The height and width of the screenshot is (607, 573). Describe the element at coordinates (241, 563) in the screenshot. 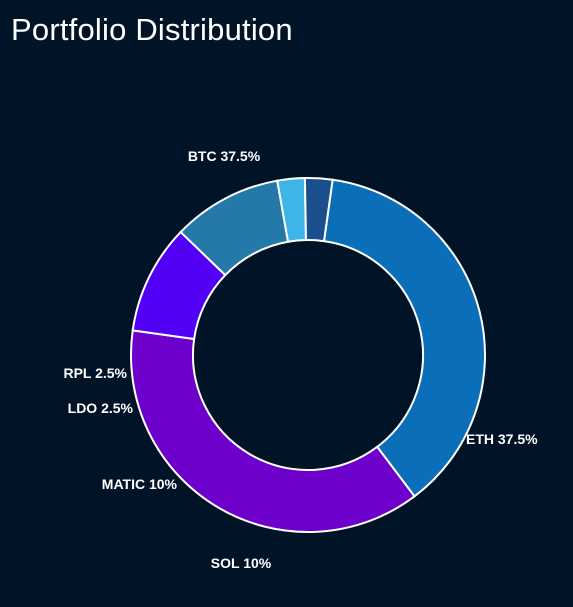

I see `slice-label-sol: SOL 10%` at that location.